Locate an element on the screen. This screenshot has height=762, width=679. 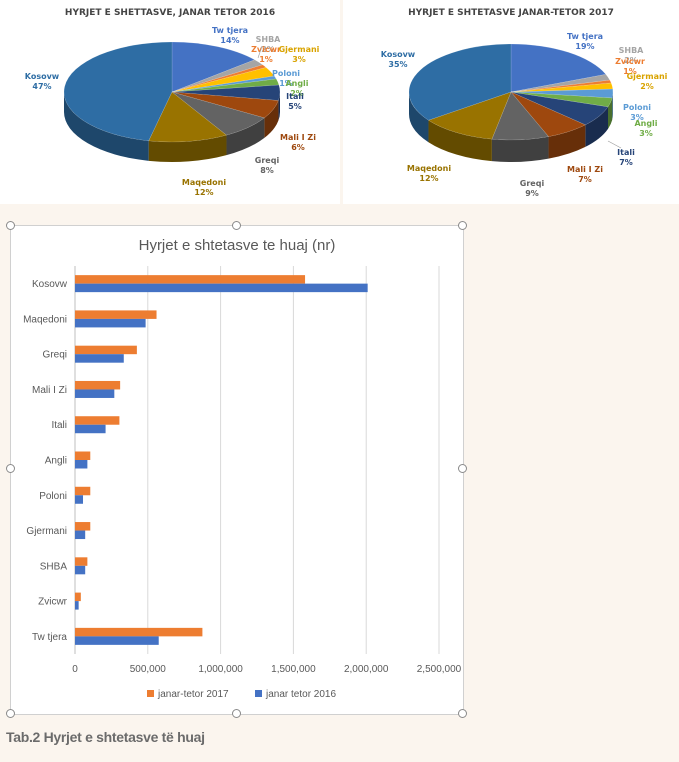
resize-handle-middle-right is located at coordinates (462, 468).